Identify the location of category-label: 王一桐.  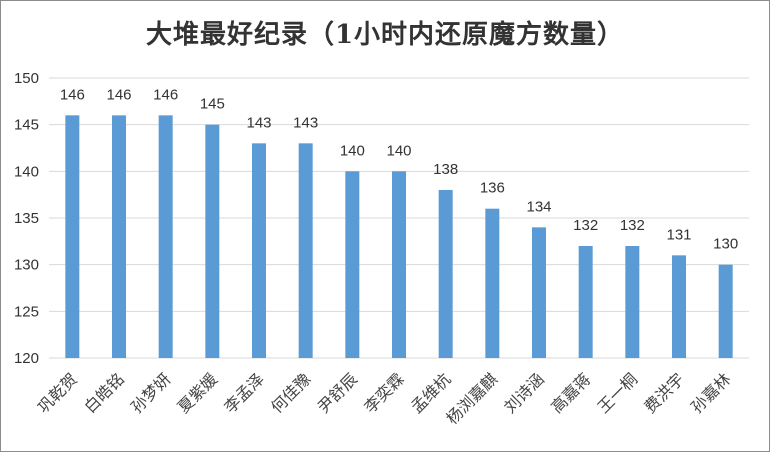
(617, 392).